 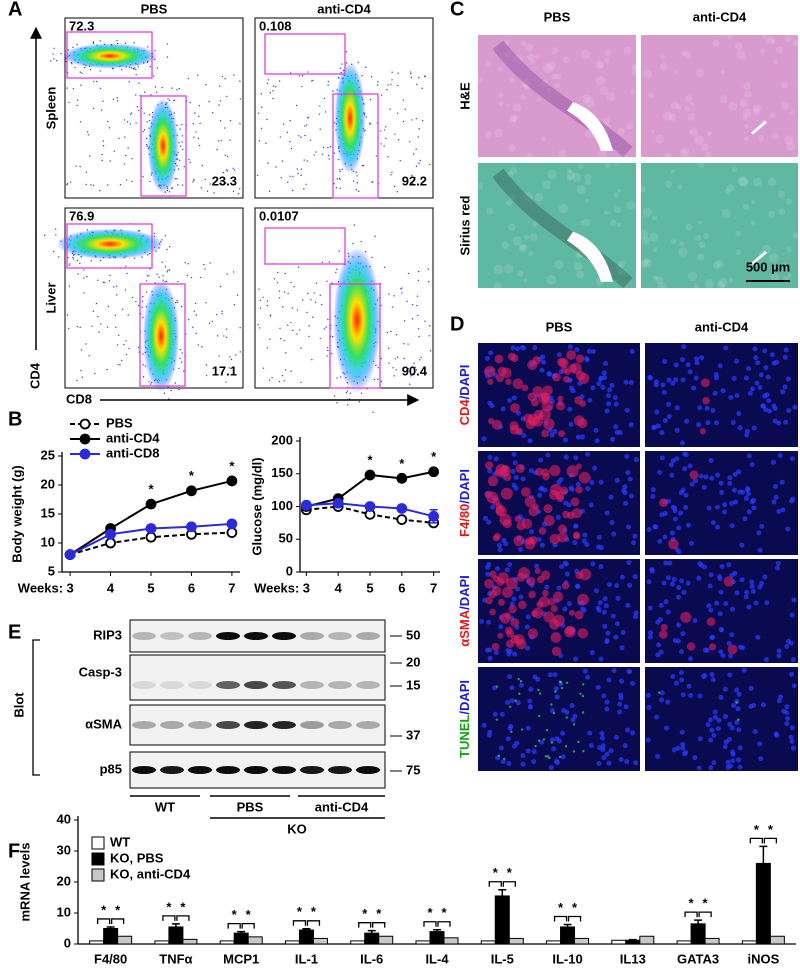 What do you see at coordinates (415, 370) in the screenshot?
I see `gate-value: 90.4` at bounding box center [415, 370].